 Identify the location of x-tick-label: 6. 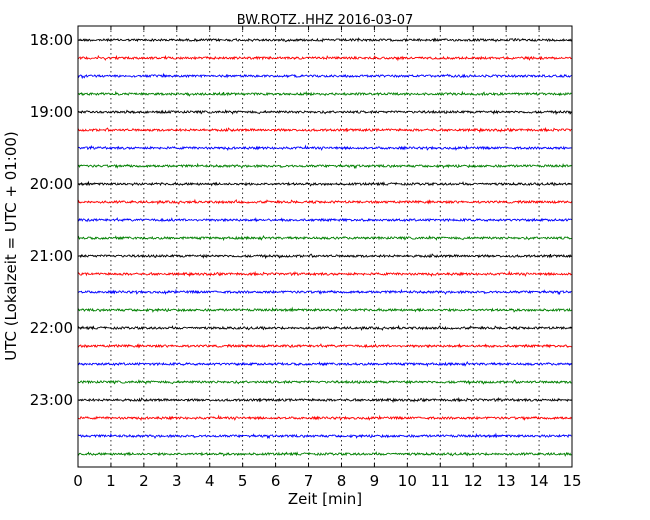
(276, 481).